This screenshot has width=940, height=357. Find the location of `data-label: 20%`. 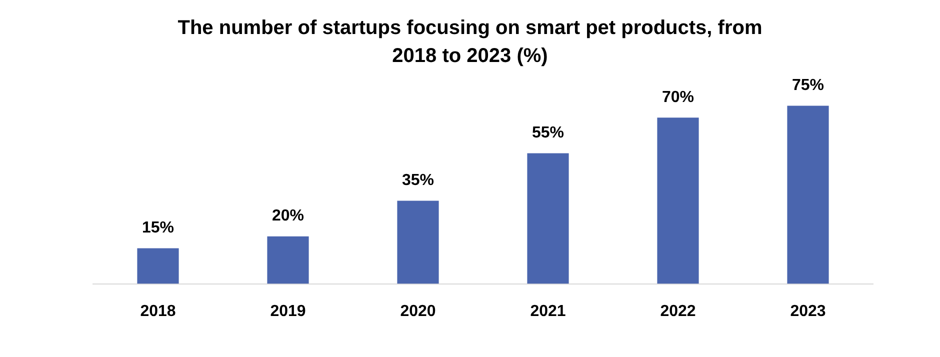

data-label: 20% is located at coordinates (288, 216).